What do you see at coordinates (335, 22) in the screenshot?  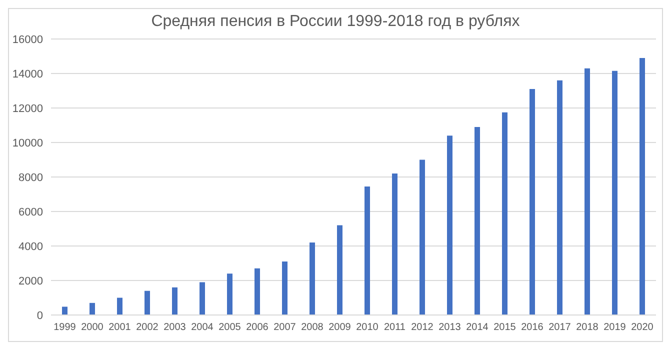 I see `chart-title: Средняя пенсия в России 1999-2018 год в рублях` at bounding box center [335, 22].